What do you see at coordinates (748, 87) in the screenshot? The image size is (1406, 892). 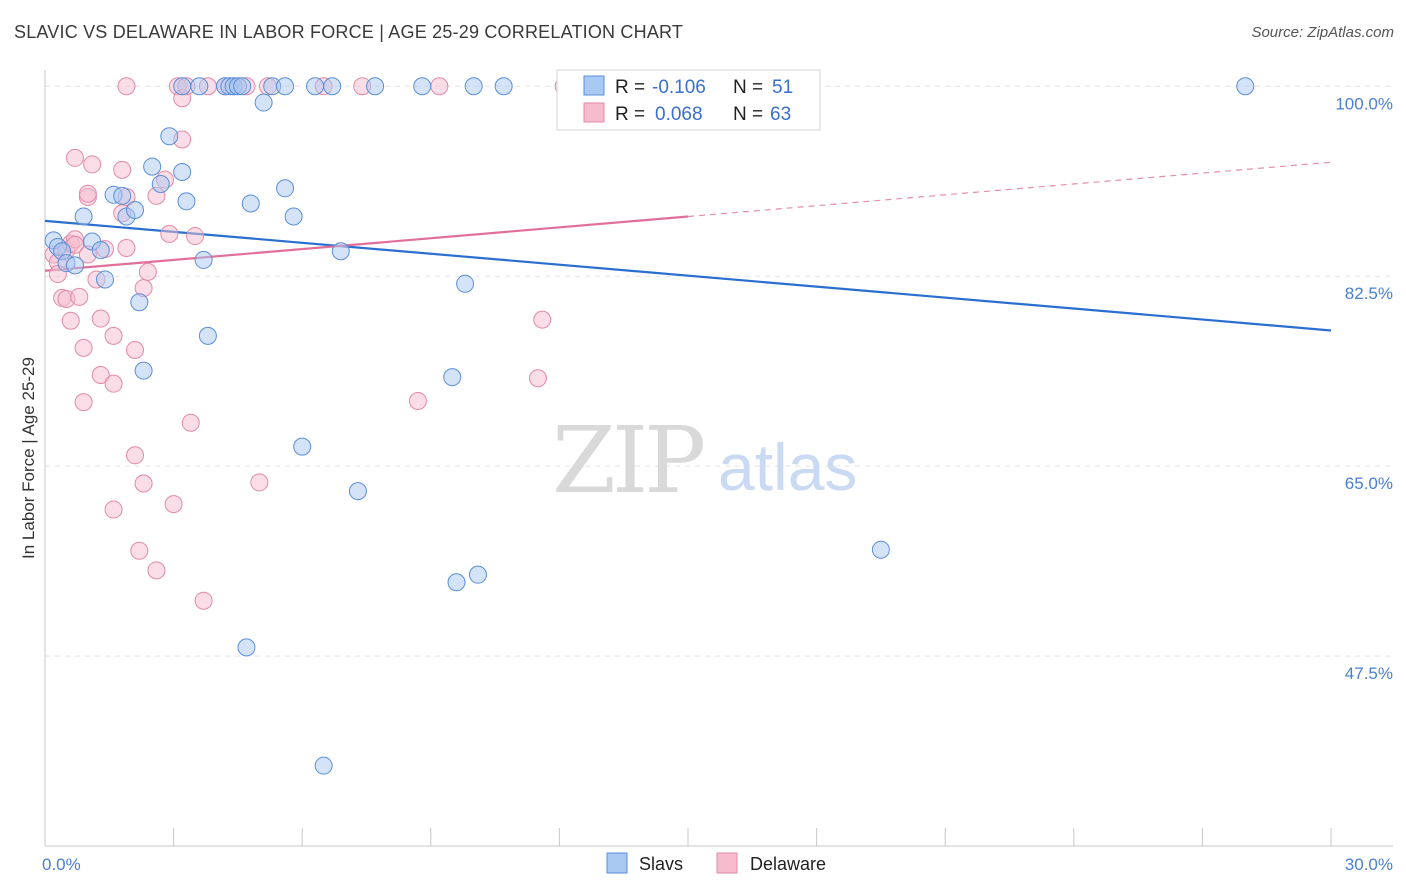 I see `legend-n-label-slavs: N =` at bounding box center [748, 87].